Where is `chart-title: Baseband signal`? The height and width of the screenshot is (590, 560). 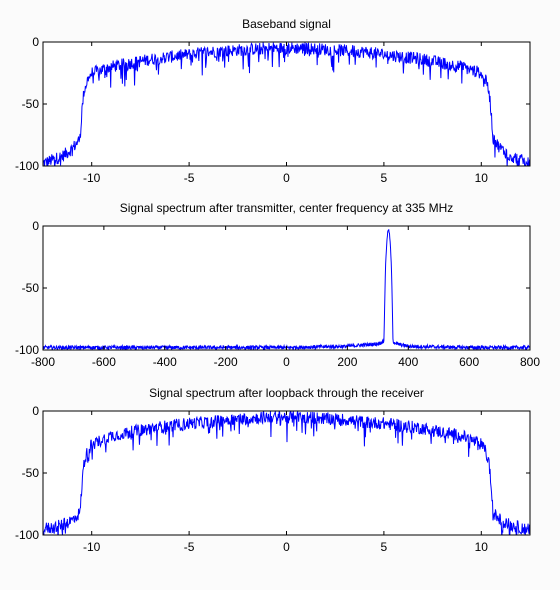
chart-title: Baseband signal is located at coordinates (286, 24).